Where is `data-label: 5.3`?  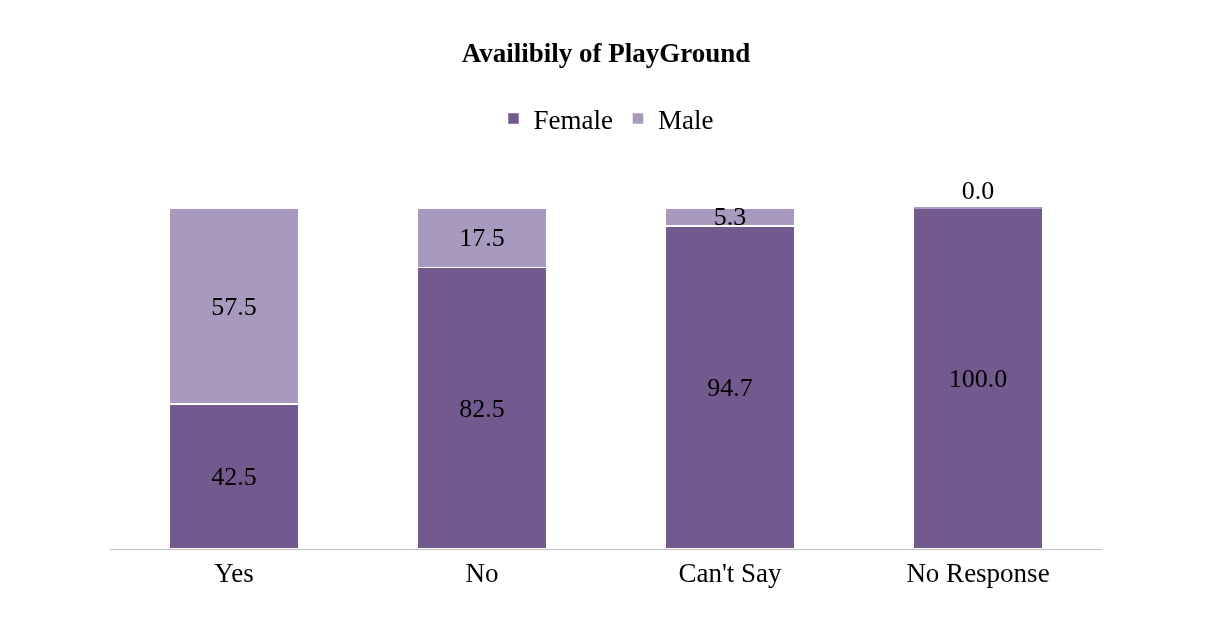 data-label: 5.3 is located at coordinates (730, 217).